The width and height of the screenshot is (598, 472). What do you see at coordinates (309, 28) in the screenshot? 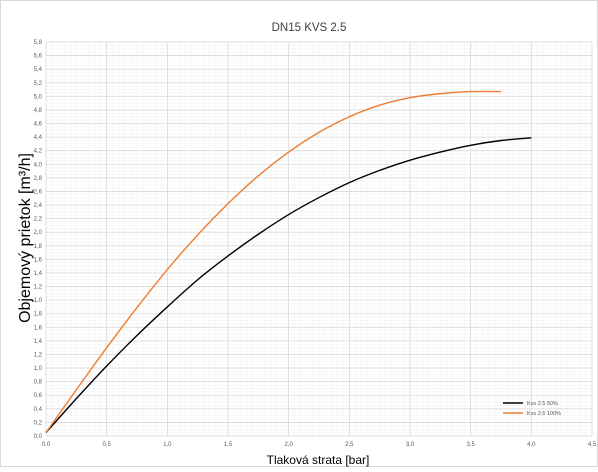
I see `chart-title: DN15 KVS 2.5` at bounding box center [309, 28].